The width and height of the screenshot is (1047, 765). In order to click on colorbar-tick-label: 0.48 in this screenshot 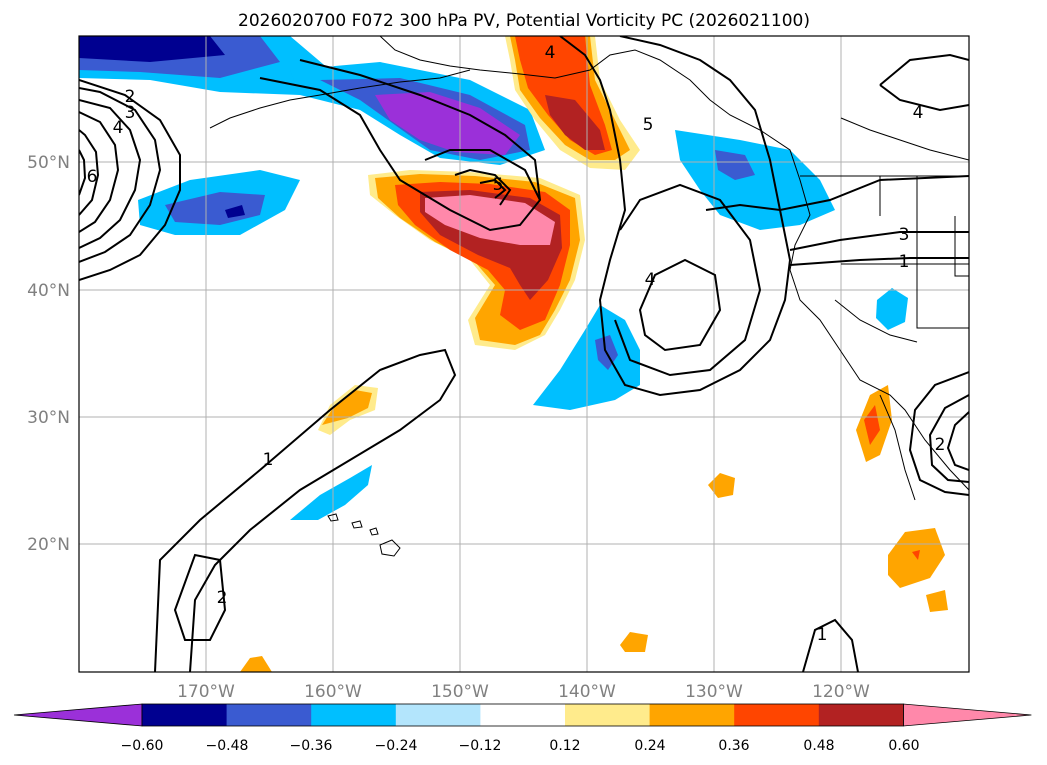, I will do `click(818, 746)`.